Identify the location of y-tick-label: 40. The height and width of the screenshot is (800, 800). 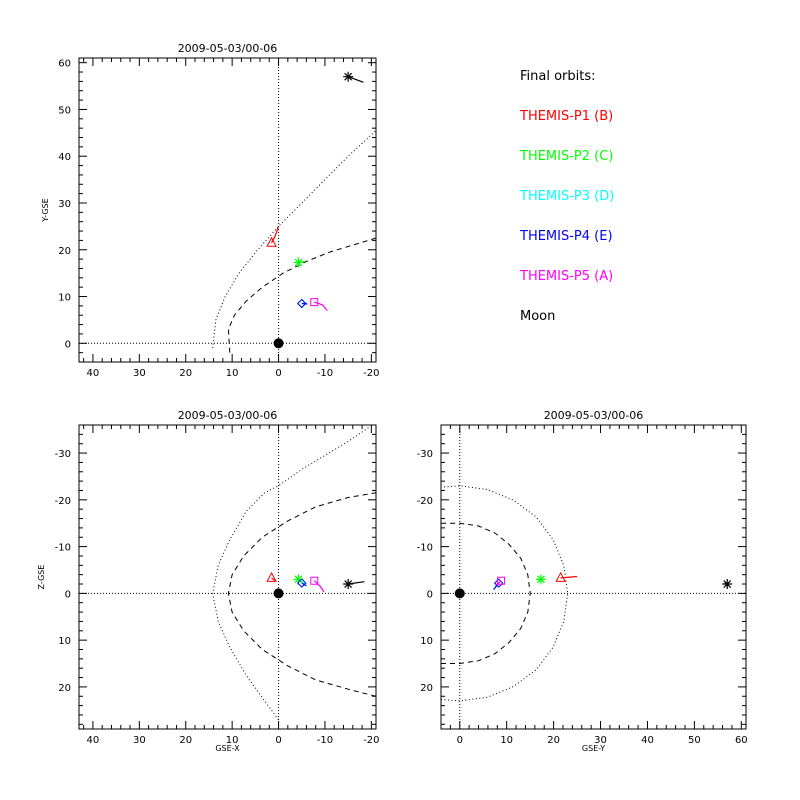
(64, 157).